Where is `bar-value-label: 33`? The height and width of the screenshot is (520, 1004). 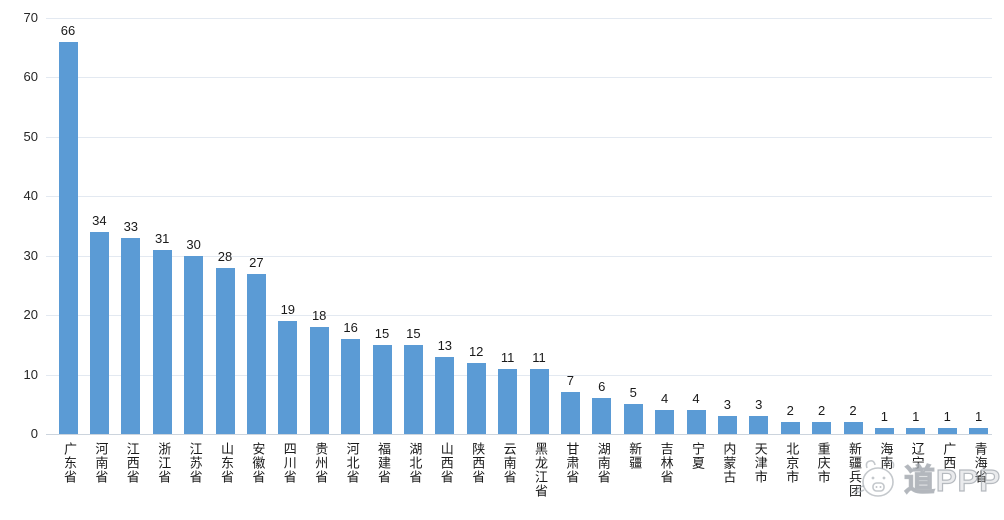
bar-value-label: 33 is located at coordinates (131, 226).